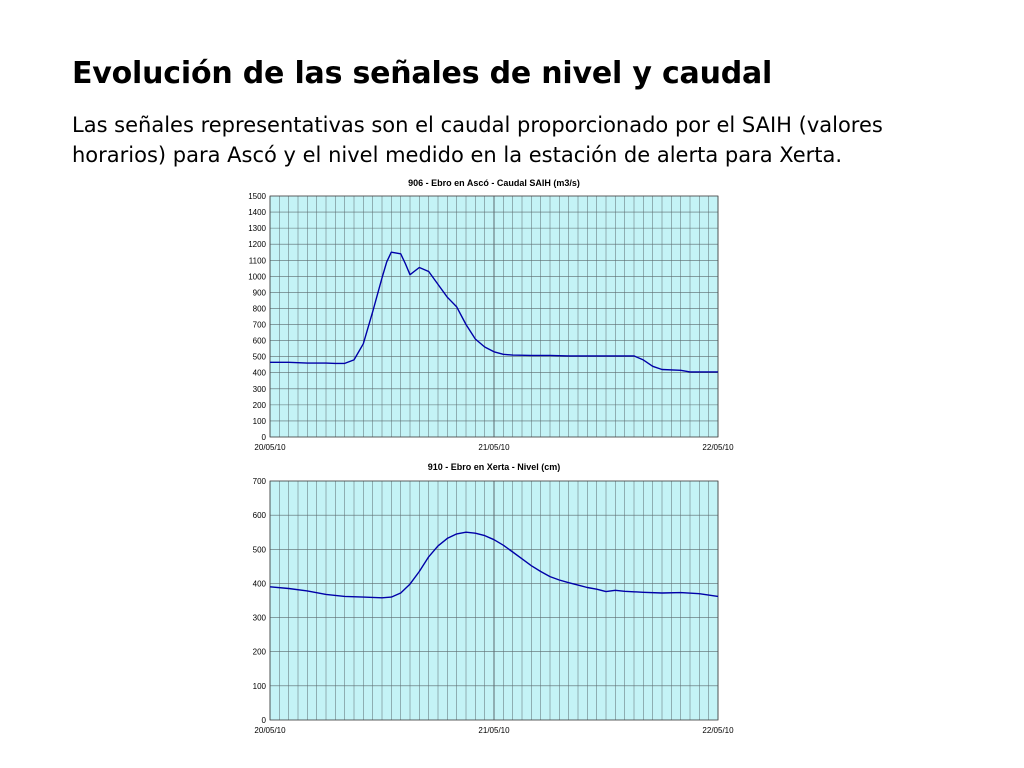 This screenshot has width=1024, height=768. Describe the element at coordinates (257, 196) in the screenshot. I see `y-tick-label: 1500` at that location.